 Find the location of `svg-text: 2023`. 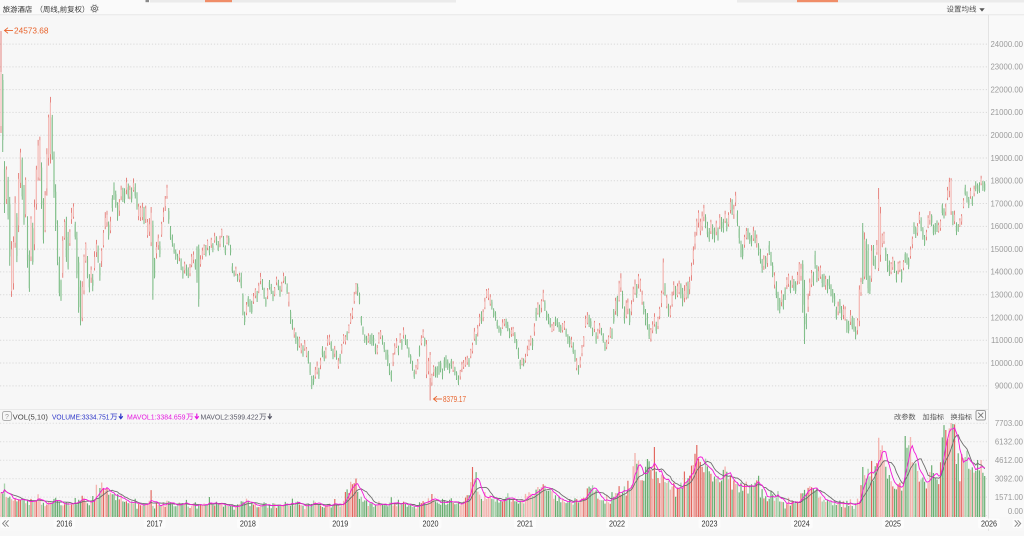

svg-text: 2023 is located at coordinates (710, 524).